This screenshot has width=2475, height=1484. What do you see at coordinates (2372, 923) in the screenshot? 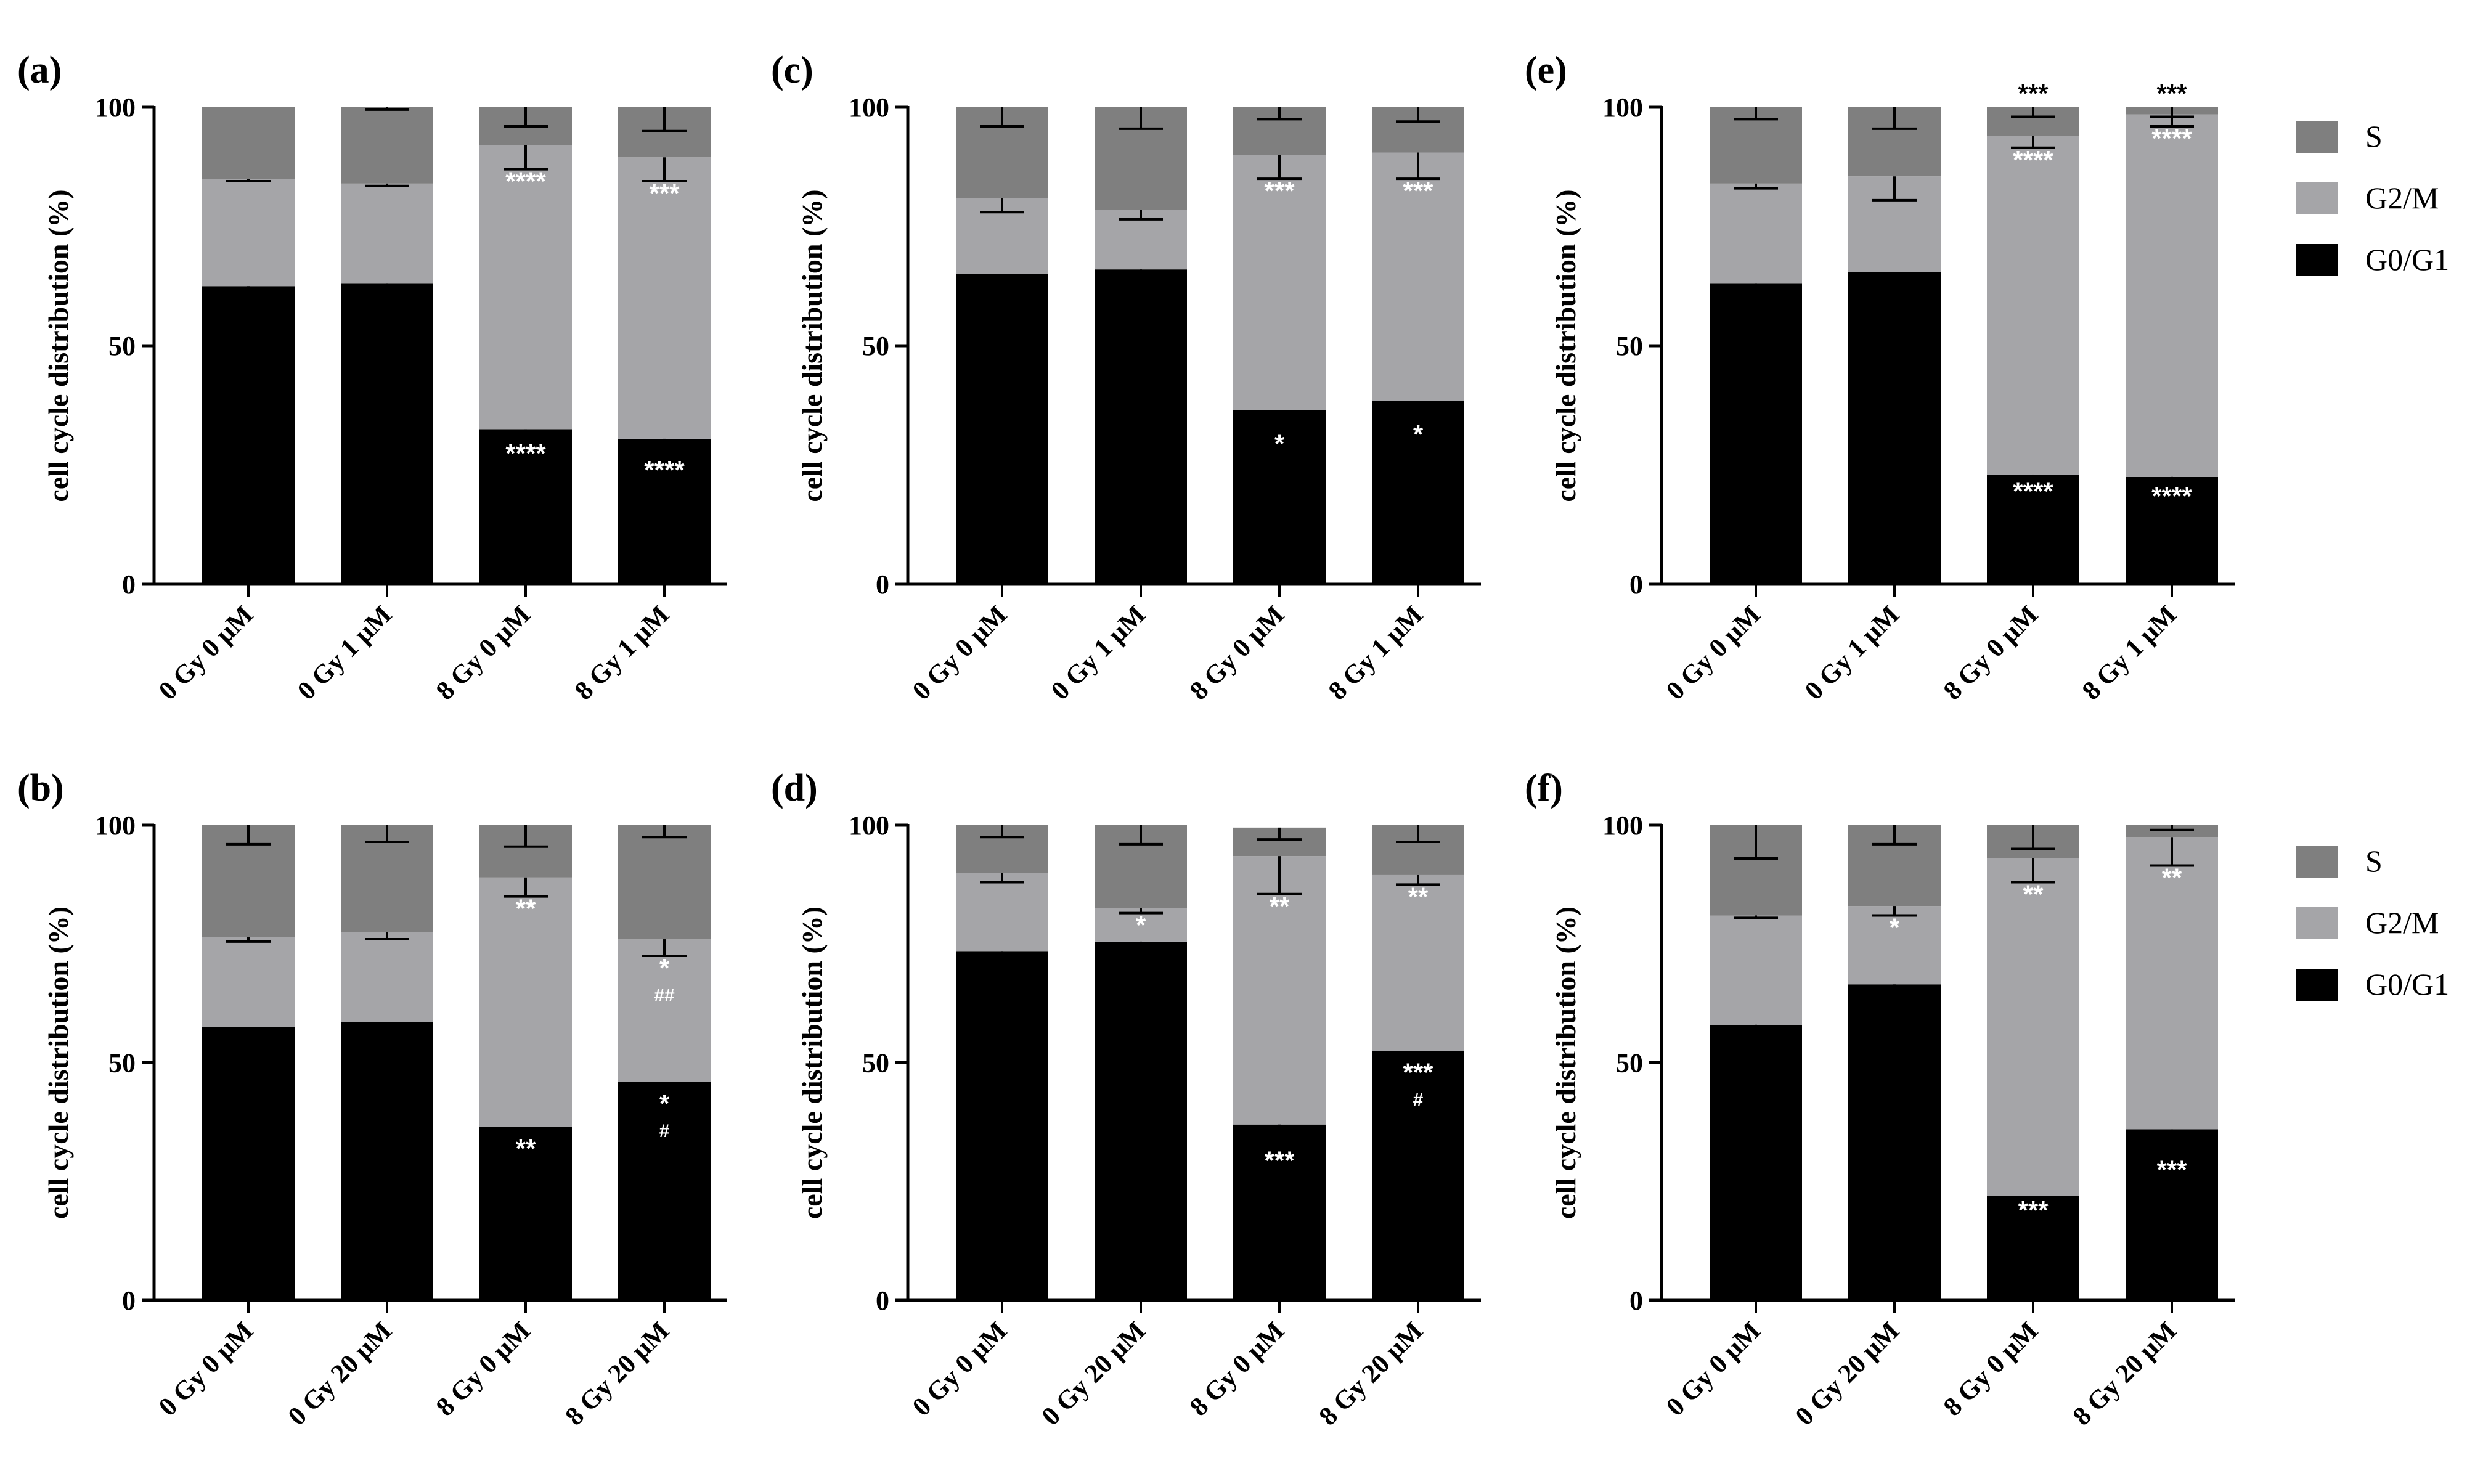
I see `legend-2: S G2/M G0/G1` at bounding box center [2372, 923].